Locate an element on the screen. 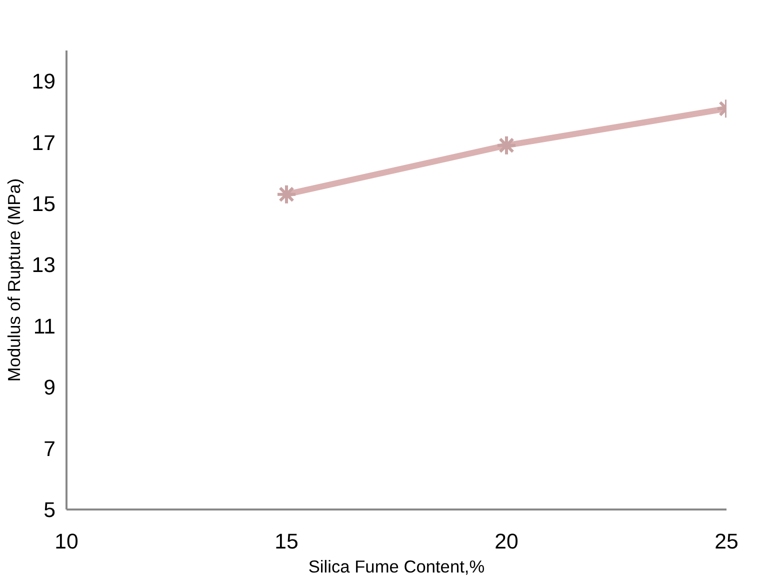  x-axis-title: Silica Fume Content,% is located at coordinates (396, 566).